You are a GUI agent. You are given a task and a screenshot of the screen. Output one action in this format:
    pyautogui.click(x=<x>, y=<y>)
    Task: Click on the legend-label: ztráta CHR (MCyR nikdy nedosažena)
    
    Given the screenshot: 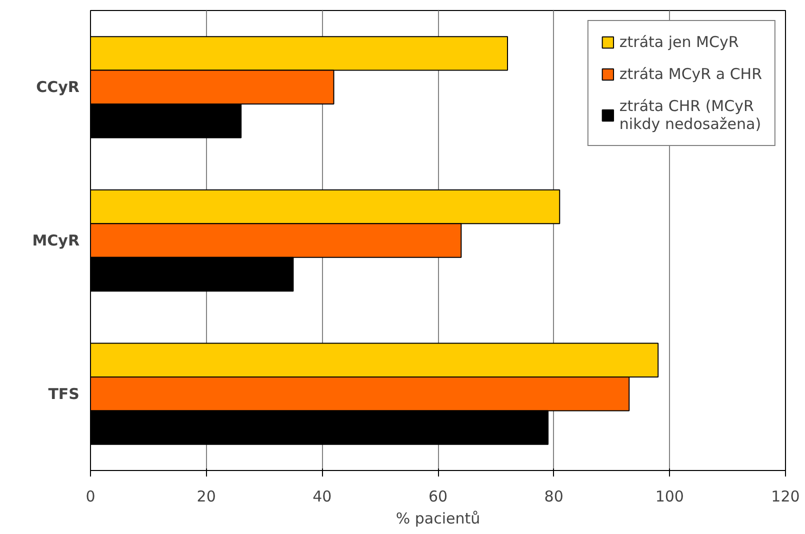 What is the action you would take?
    pyautogui.click(x=690, y=115)
    